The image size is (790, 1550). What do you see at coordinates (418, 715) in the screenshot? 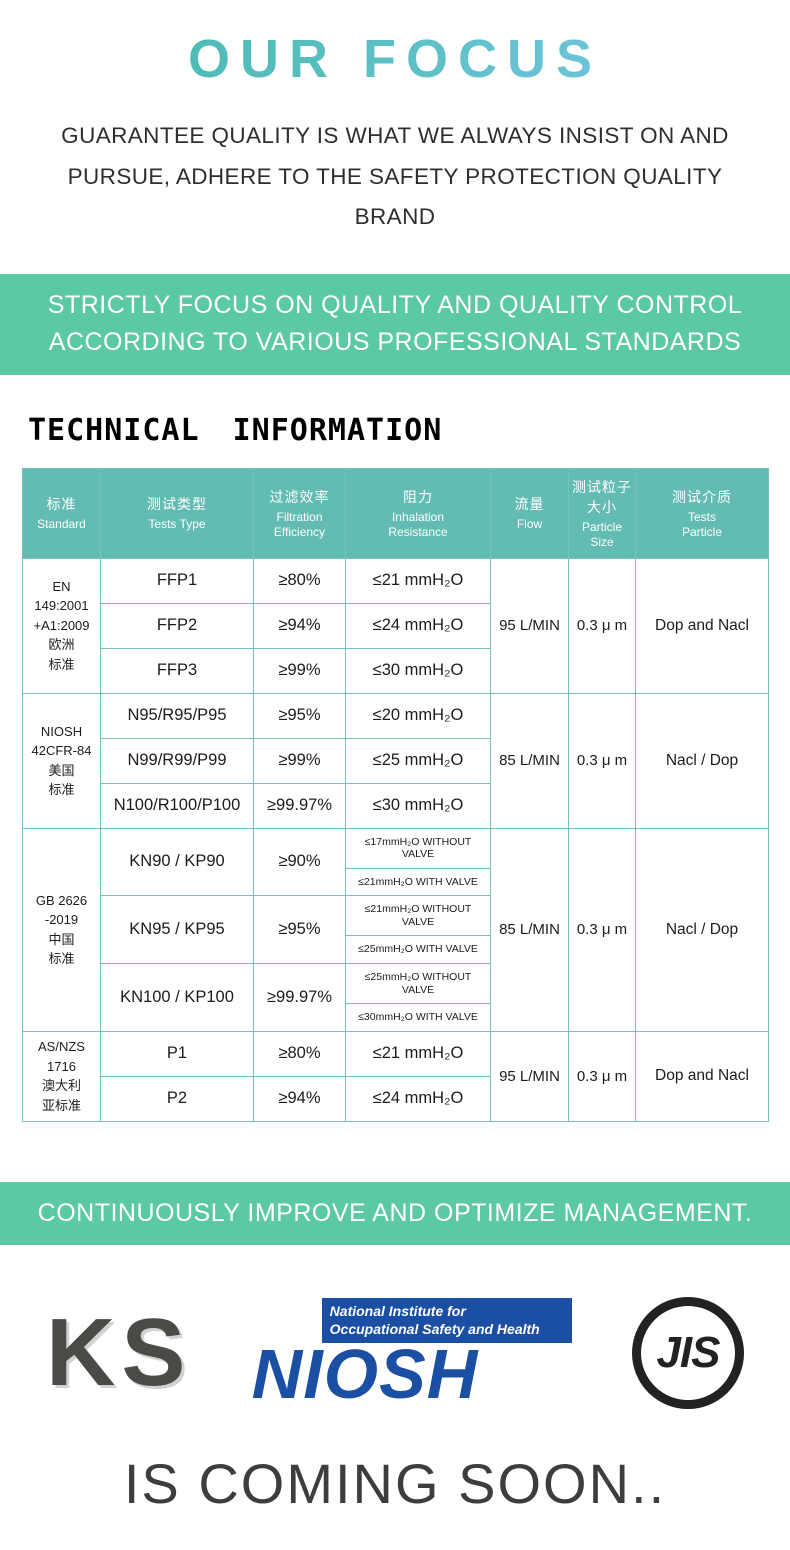
I see `cell-resistance: ≤20 mmH₂O` at bounding box center [418, 715].